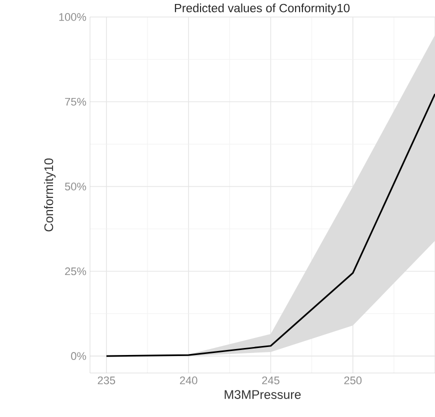 The height and width of the screenshot is (417, 435). Describe the element at coordinates (75, 102) in the screenshot. I see `y-tick-label: 75%` at that location.